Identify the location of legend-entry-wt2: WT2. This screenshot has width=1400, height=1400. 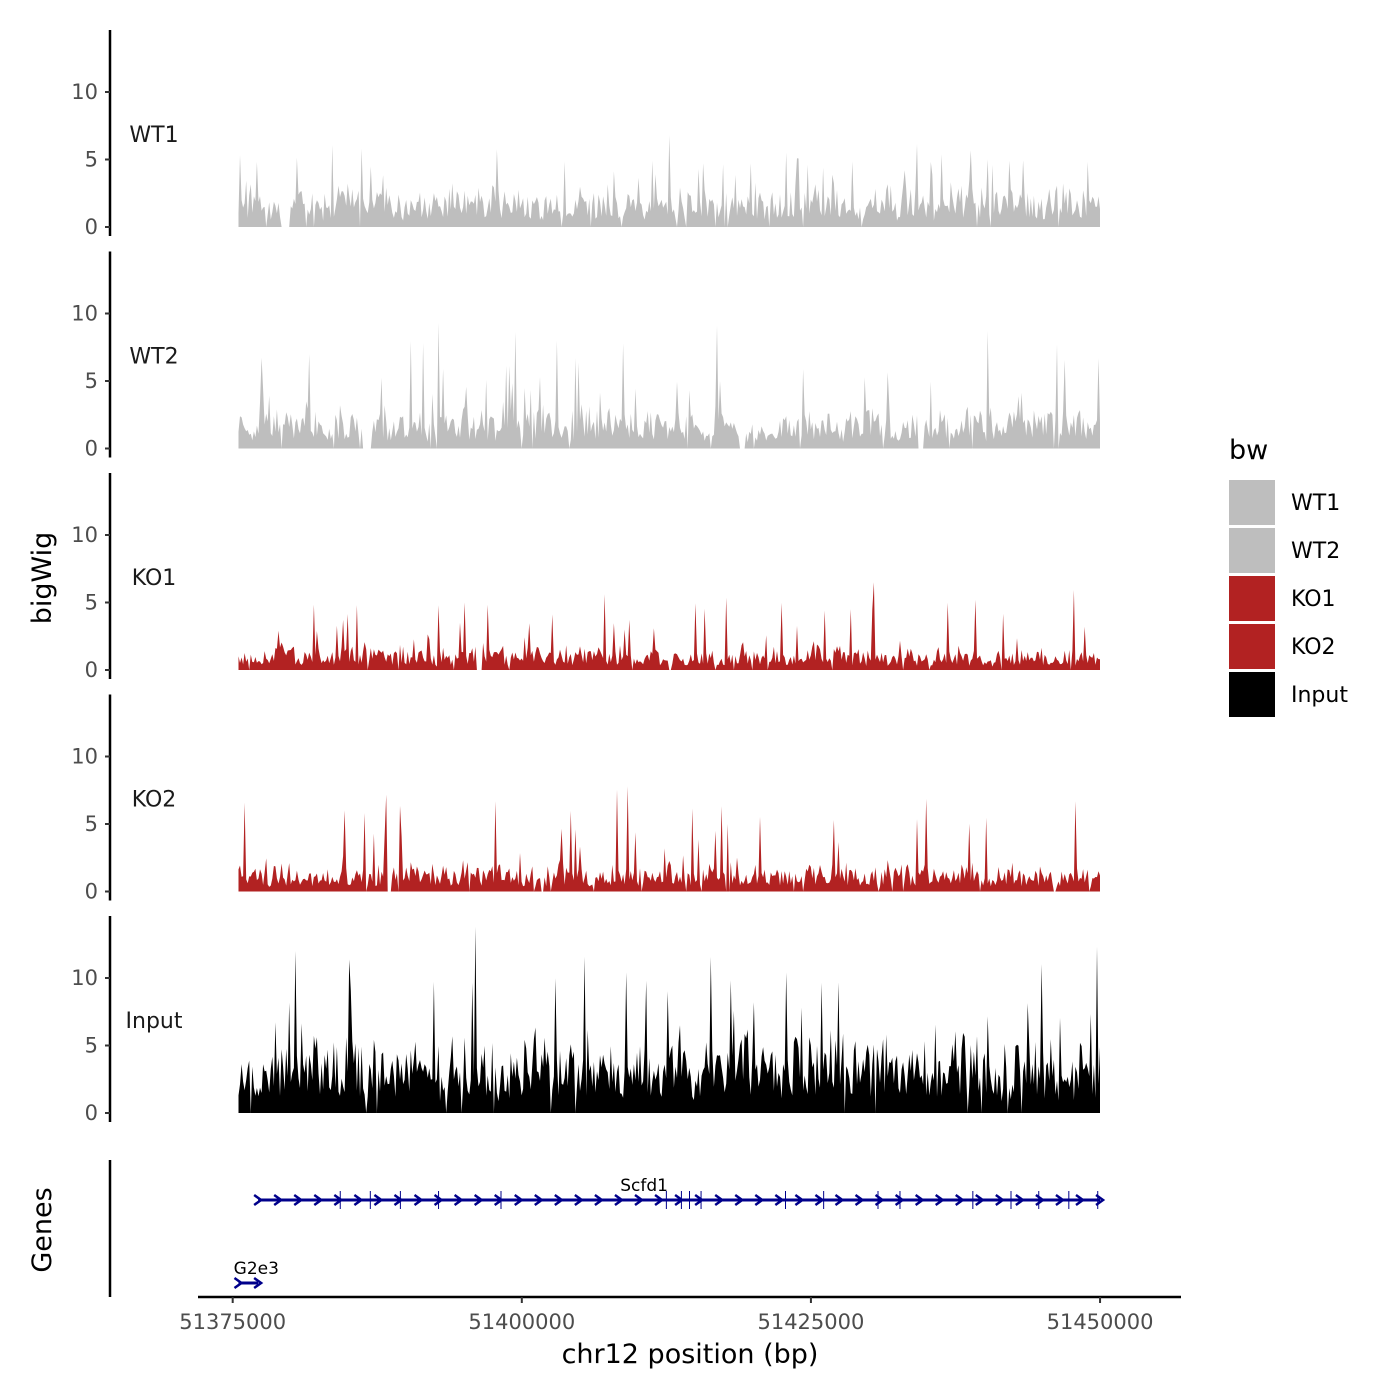
(1284, 550).